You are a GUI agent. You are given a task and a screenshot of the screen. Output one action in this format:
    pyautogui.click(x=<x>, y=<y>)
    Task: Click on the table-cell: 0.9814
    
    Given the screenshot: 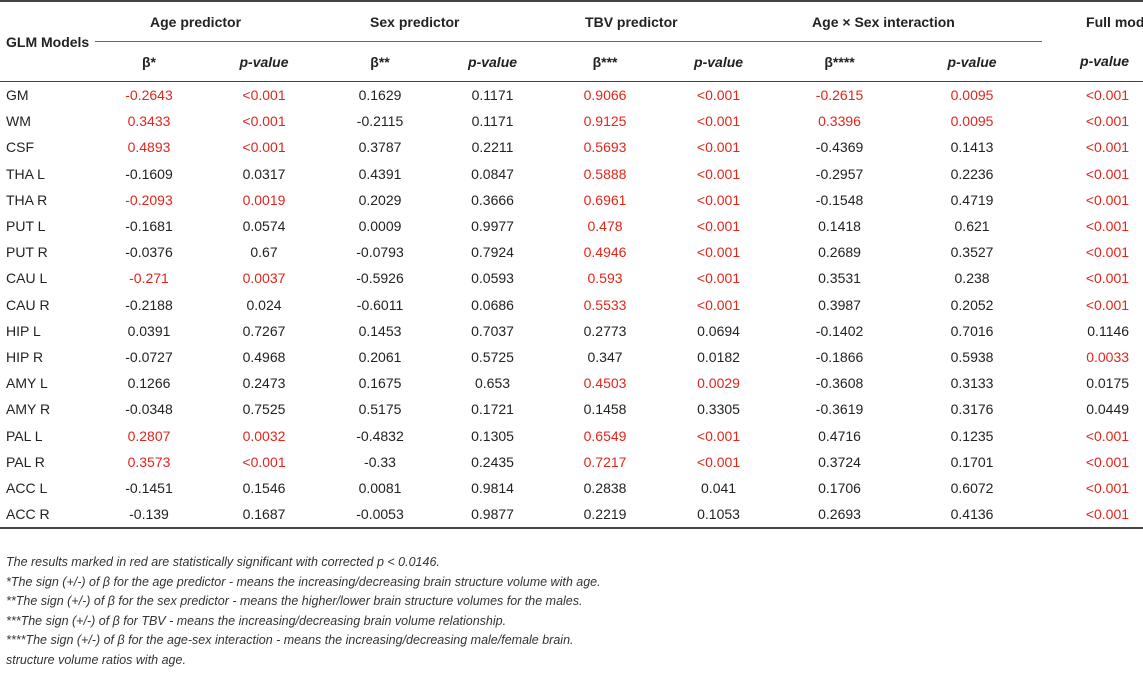 What is the action you would take?
    pyautogui.click(x=492, y=487)
    